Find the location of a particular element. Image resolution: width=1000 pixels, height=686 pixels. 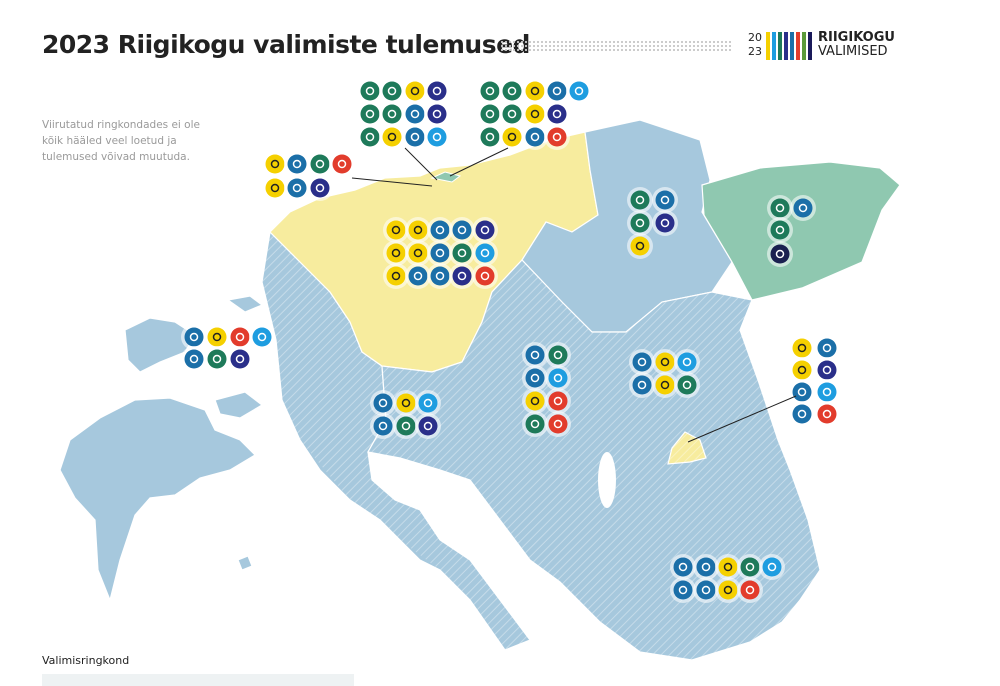

logo-year: 23 is located at coordinates (755, 51).